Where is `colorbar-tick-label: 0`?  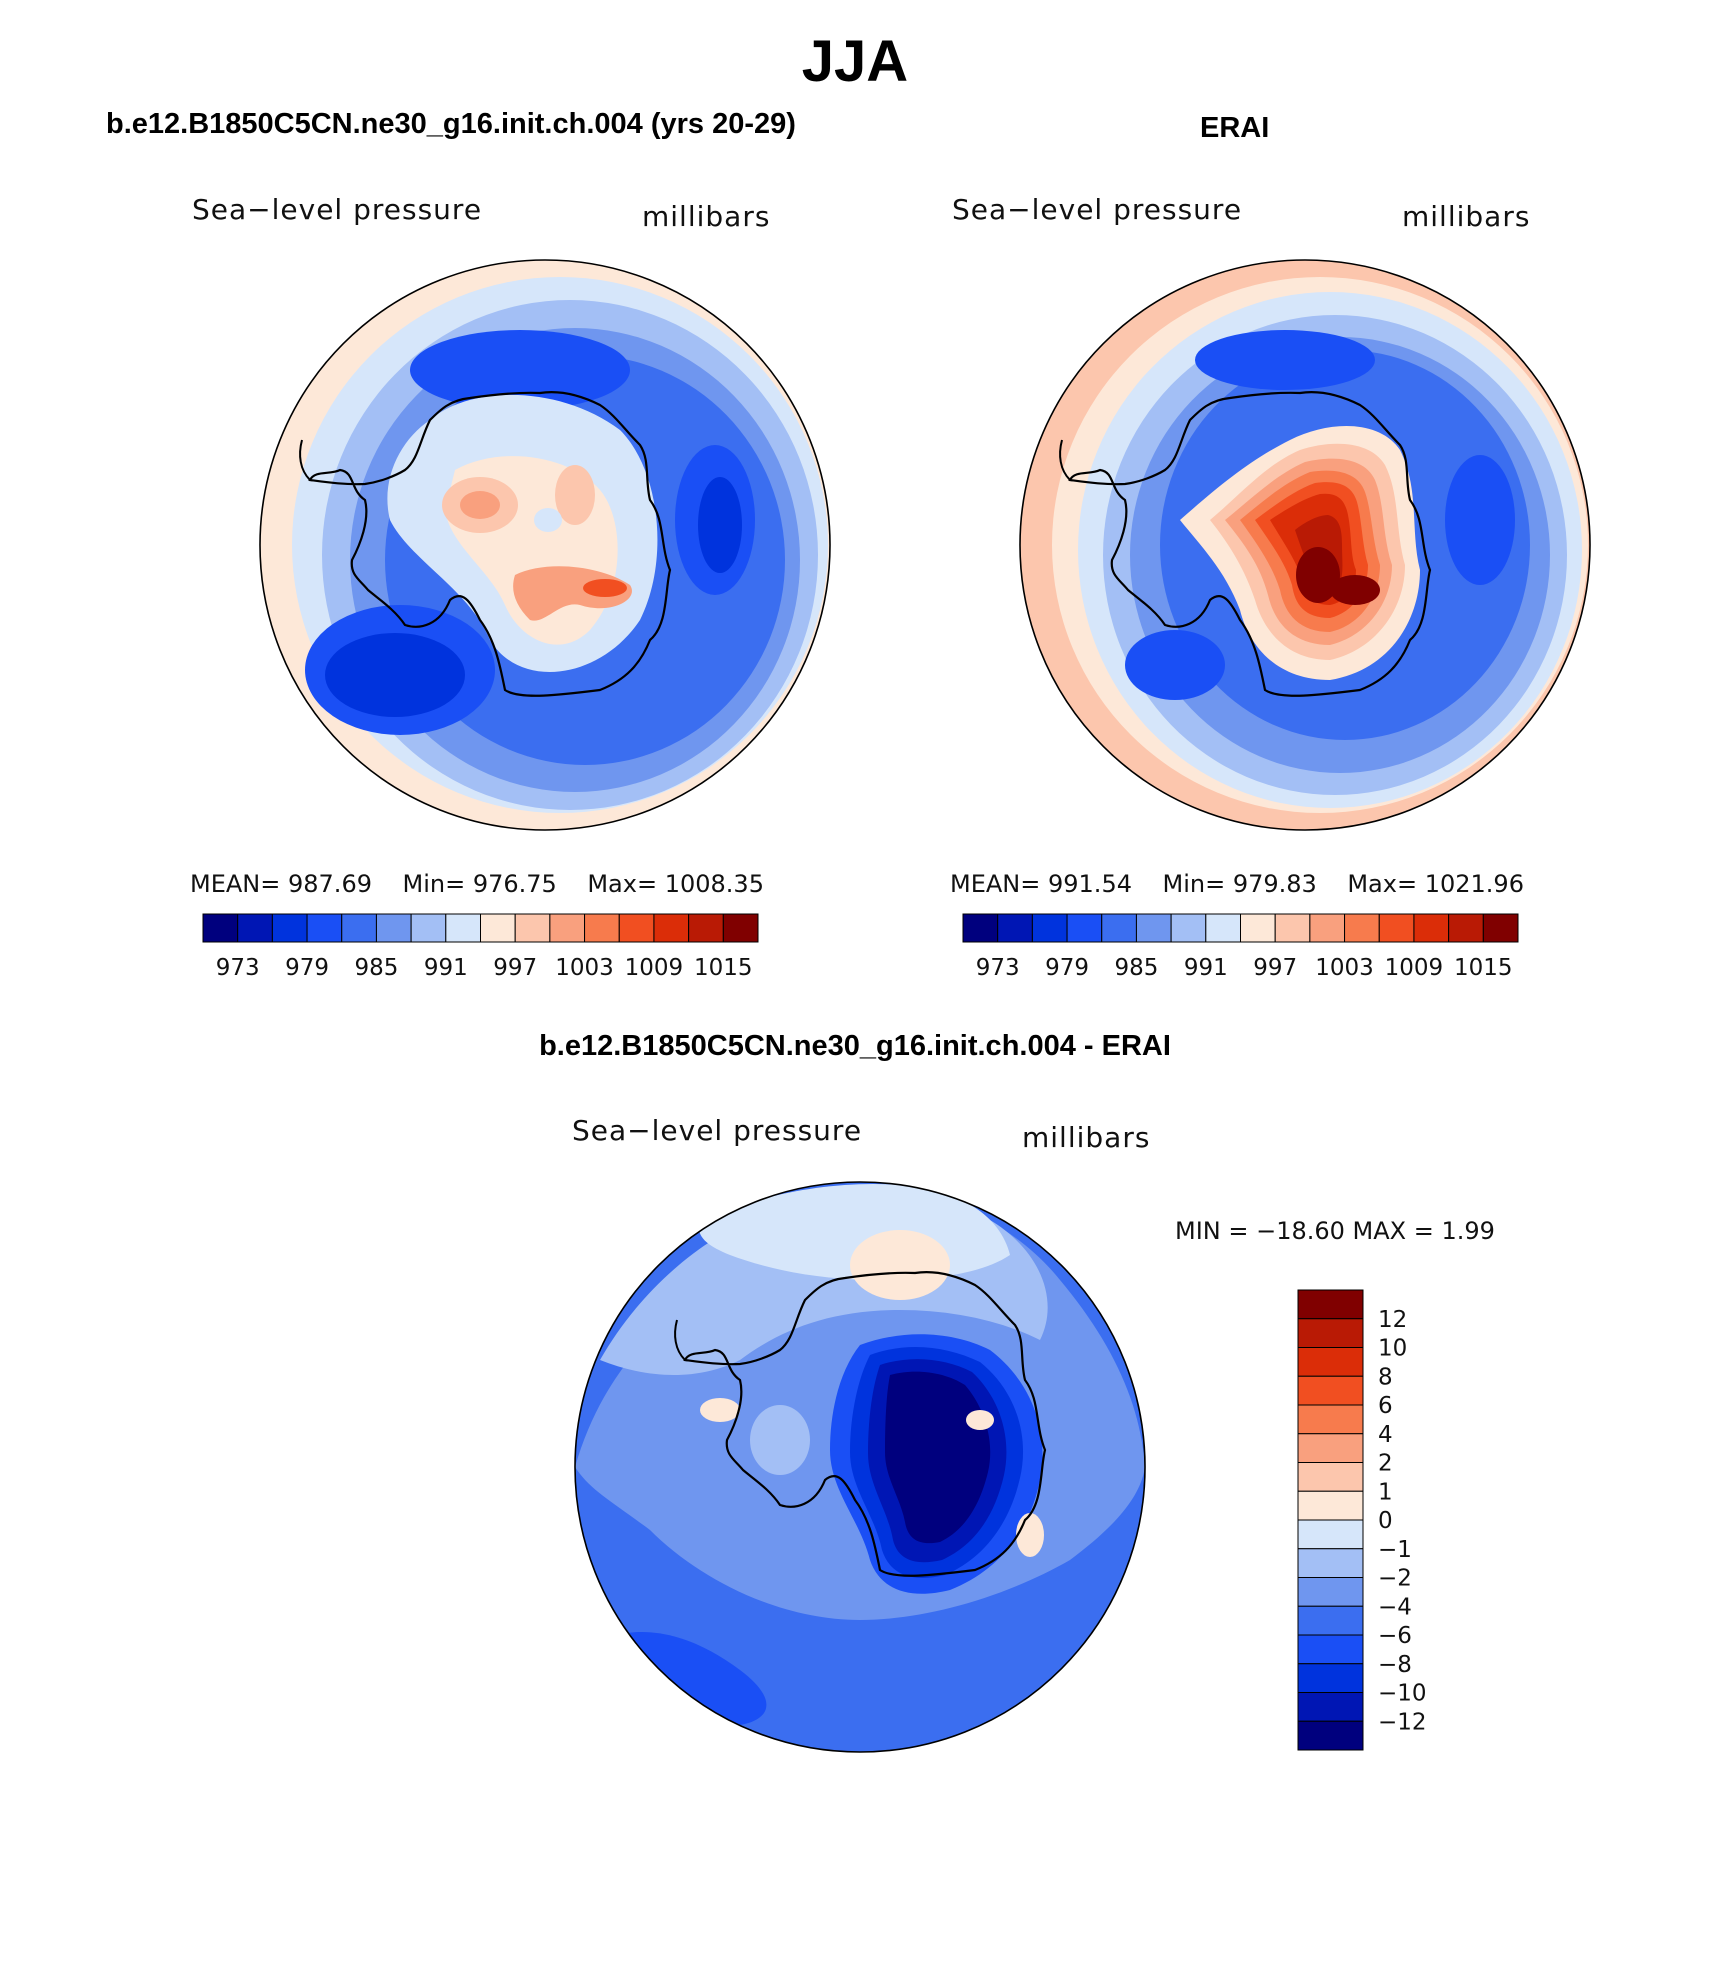 colorbar-tick-label: 0 is located at coordinates (1385, 1521).